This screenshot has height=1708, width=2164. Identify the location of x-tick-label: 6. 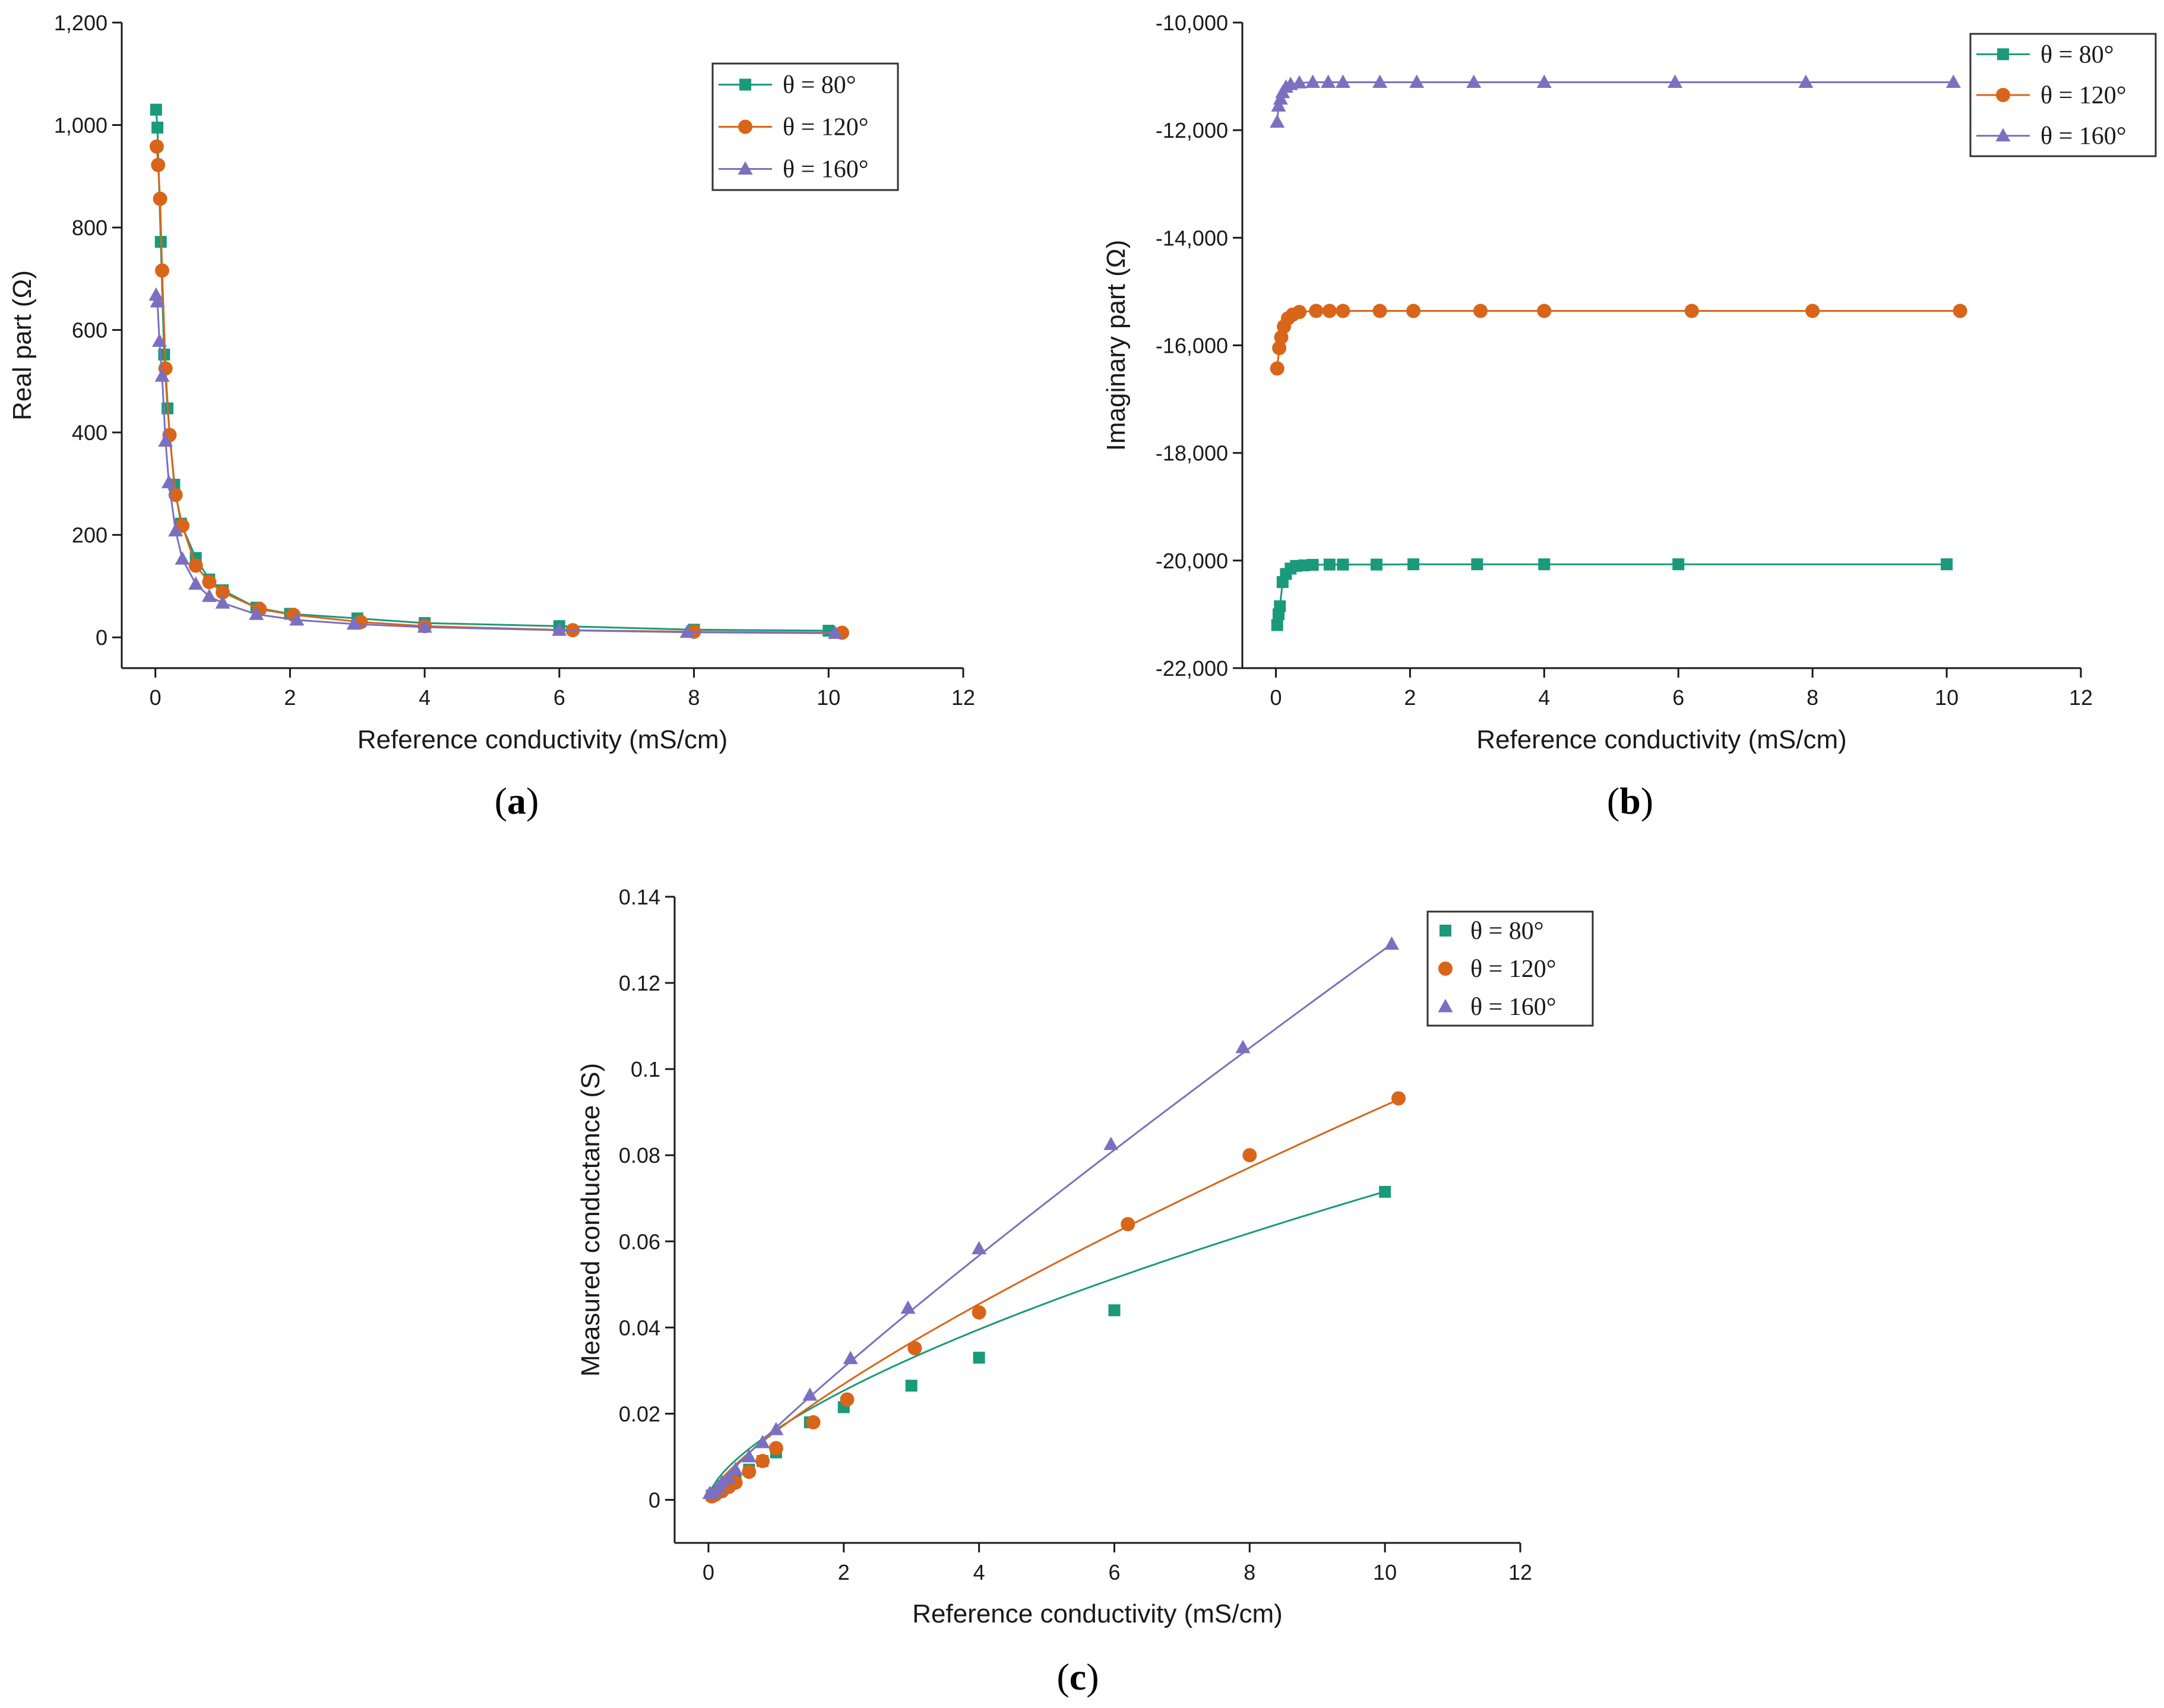
(1678, 697).